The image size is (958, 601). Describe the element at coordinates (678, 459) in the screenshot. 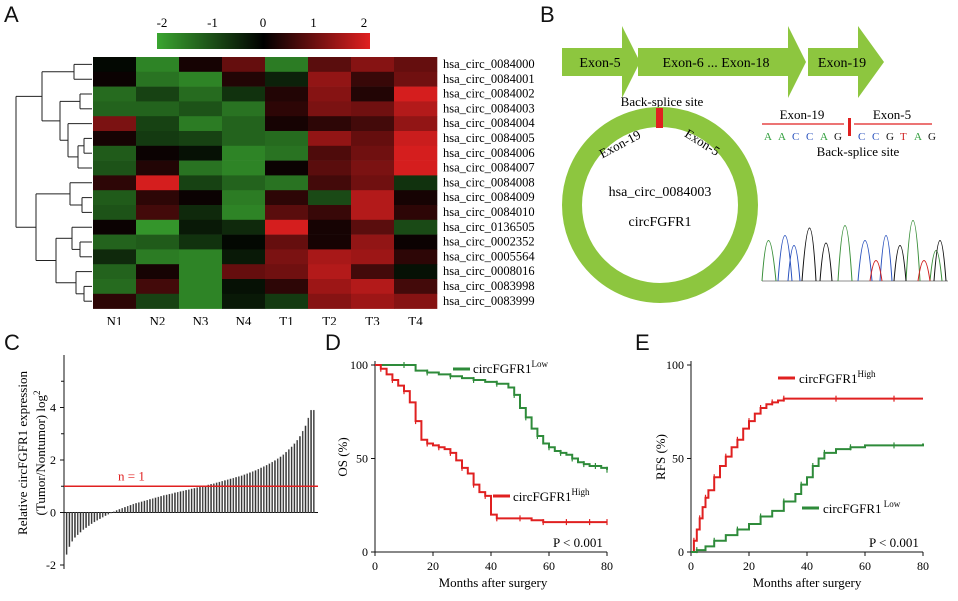

I see `km-y-tick-label: 50` at that location.